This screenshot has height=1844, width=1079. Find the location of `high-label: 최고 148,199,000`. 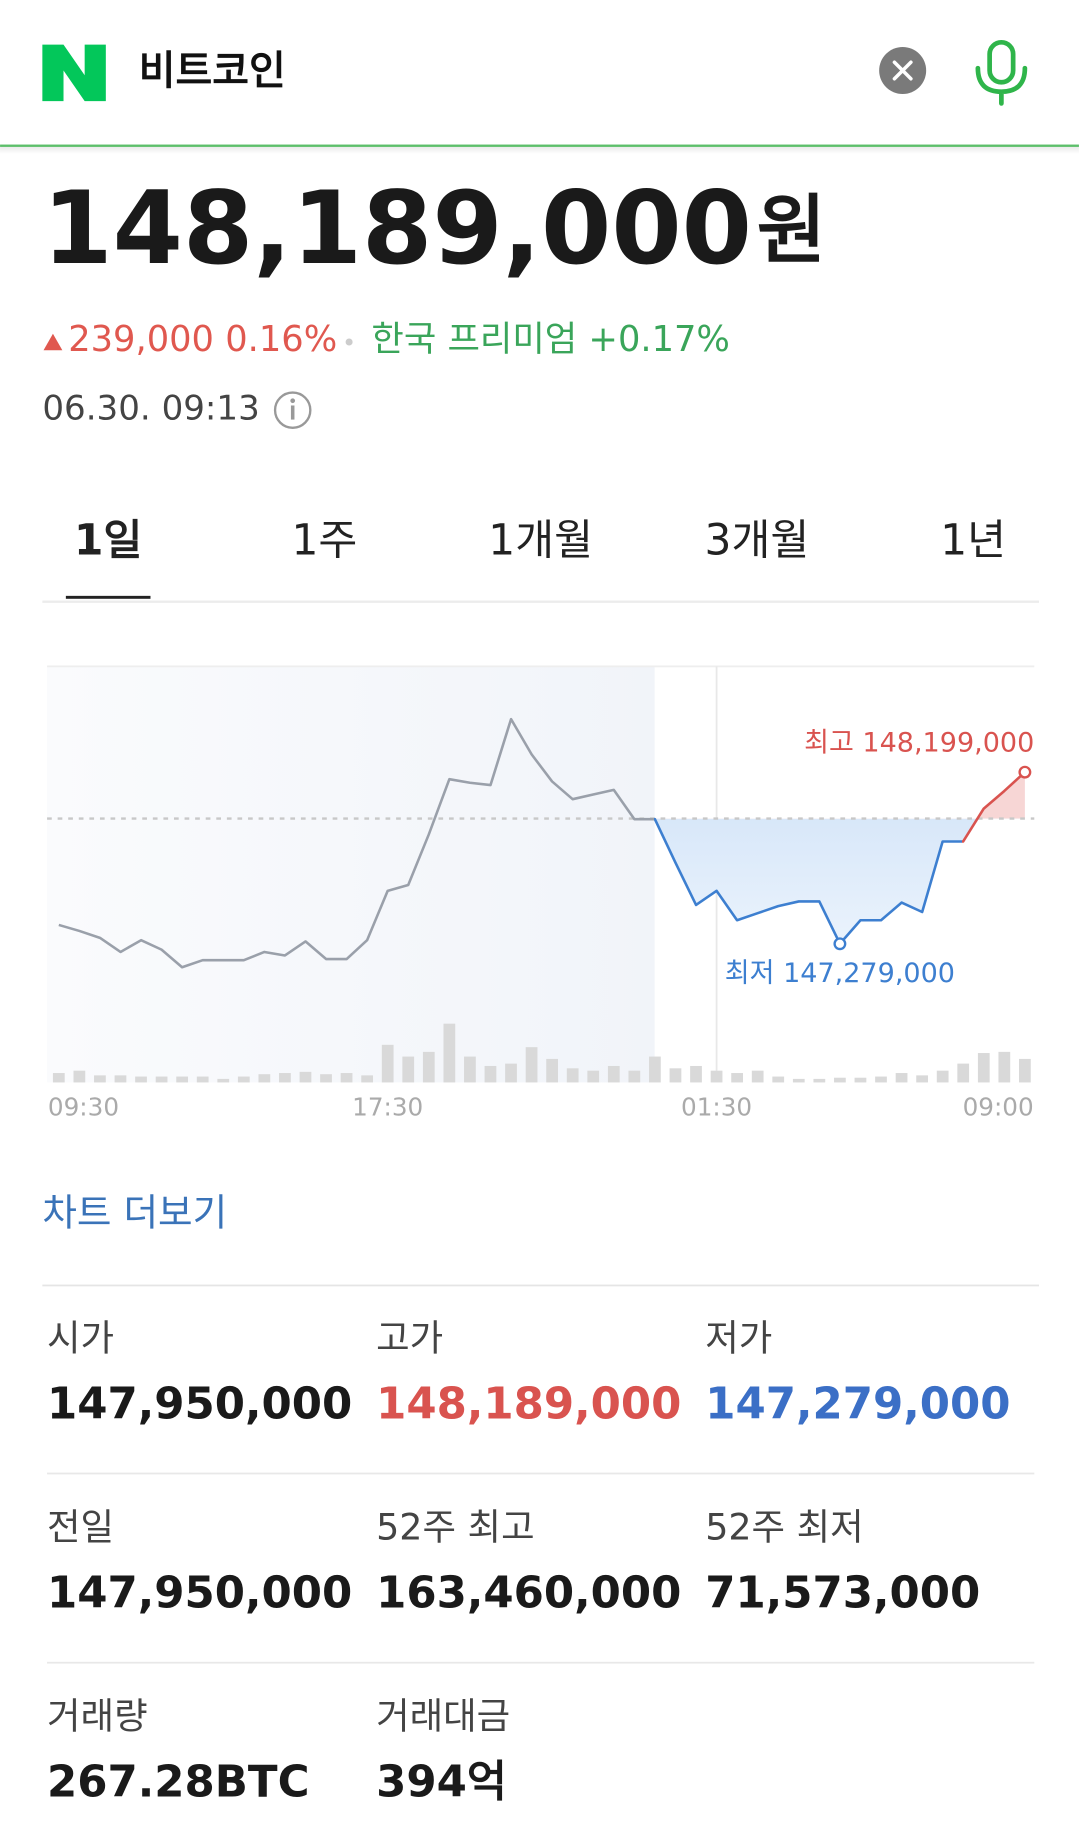

high-label: 최고 148,199,000 is located at coordinates (919, 742).